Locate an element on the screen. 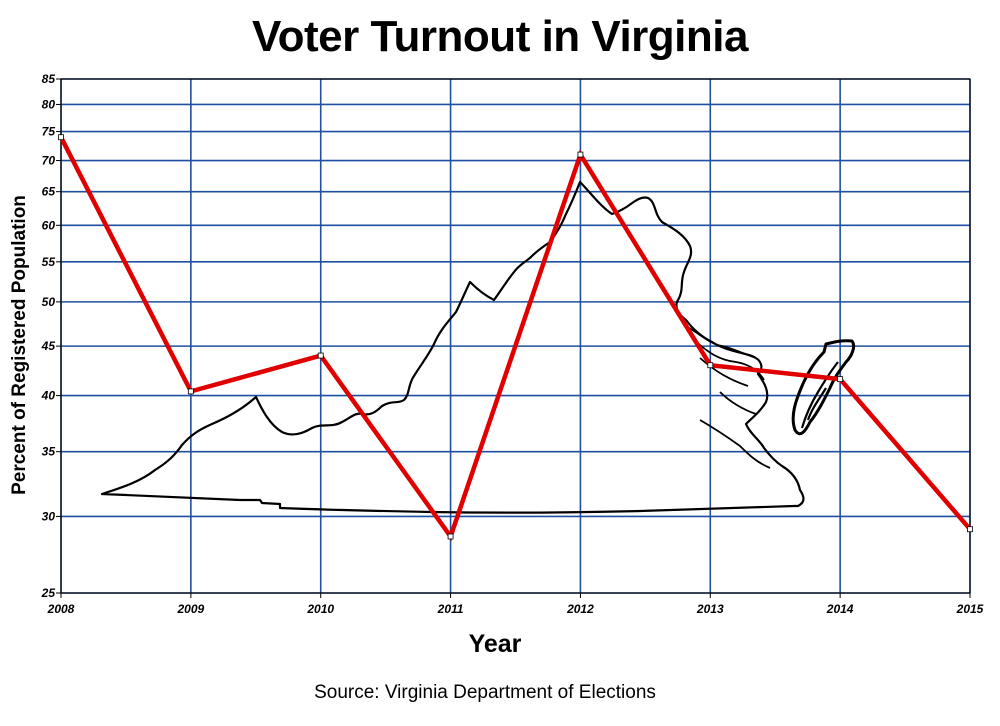  x-tick-label: 2011 is located at coordinates (450, 609).